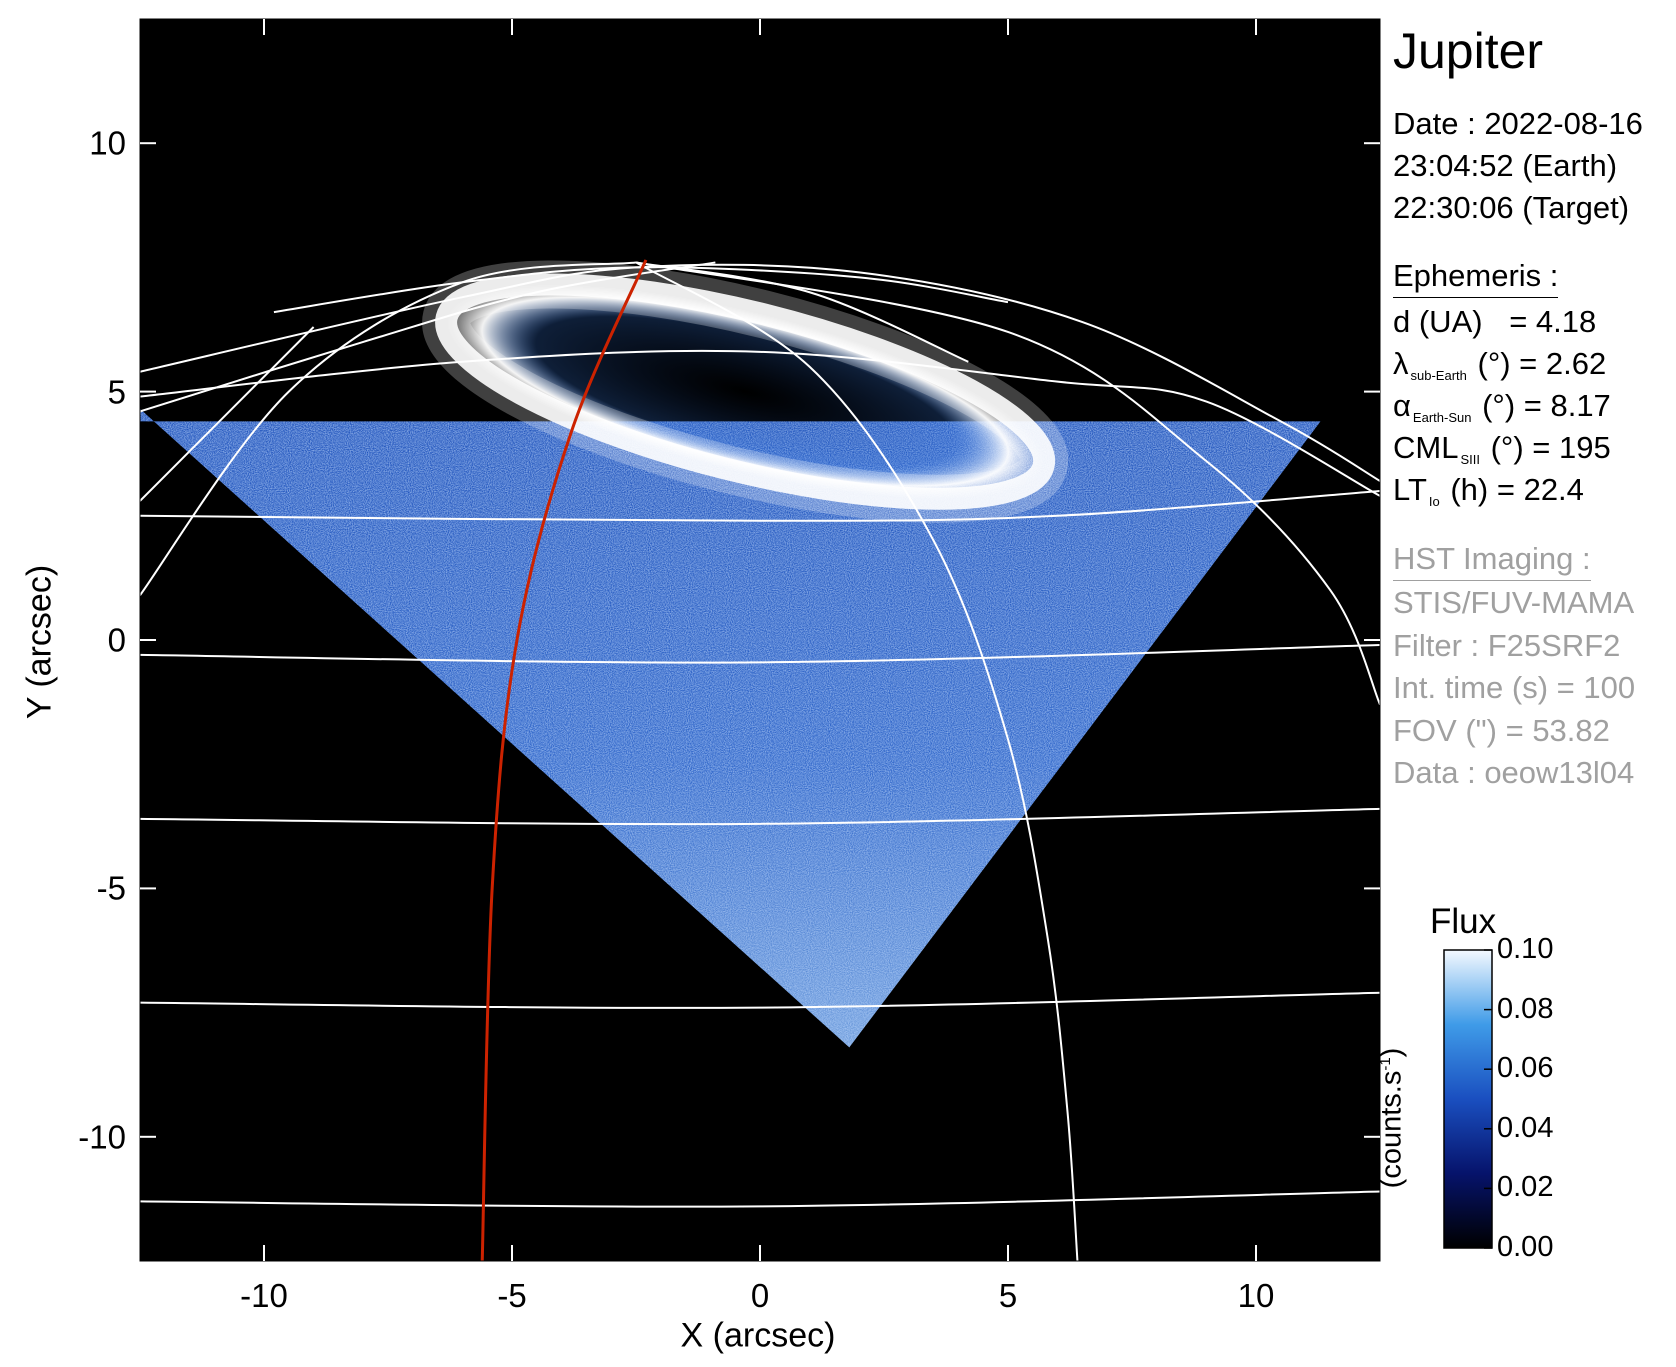  I want to click on lambda-sub: sub-Earth, so click(1438, 375).